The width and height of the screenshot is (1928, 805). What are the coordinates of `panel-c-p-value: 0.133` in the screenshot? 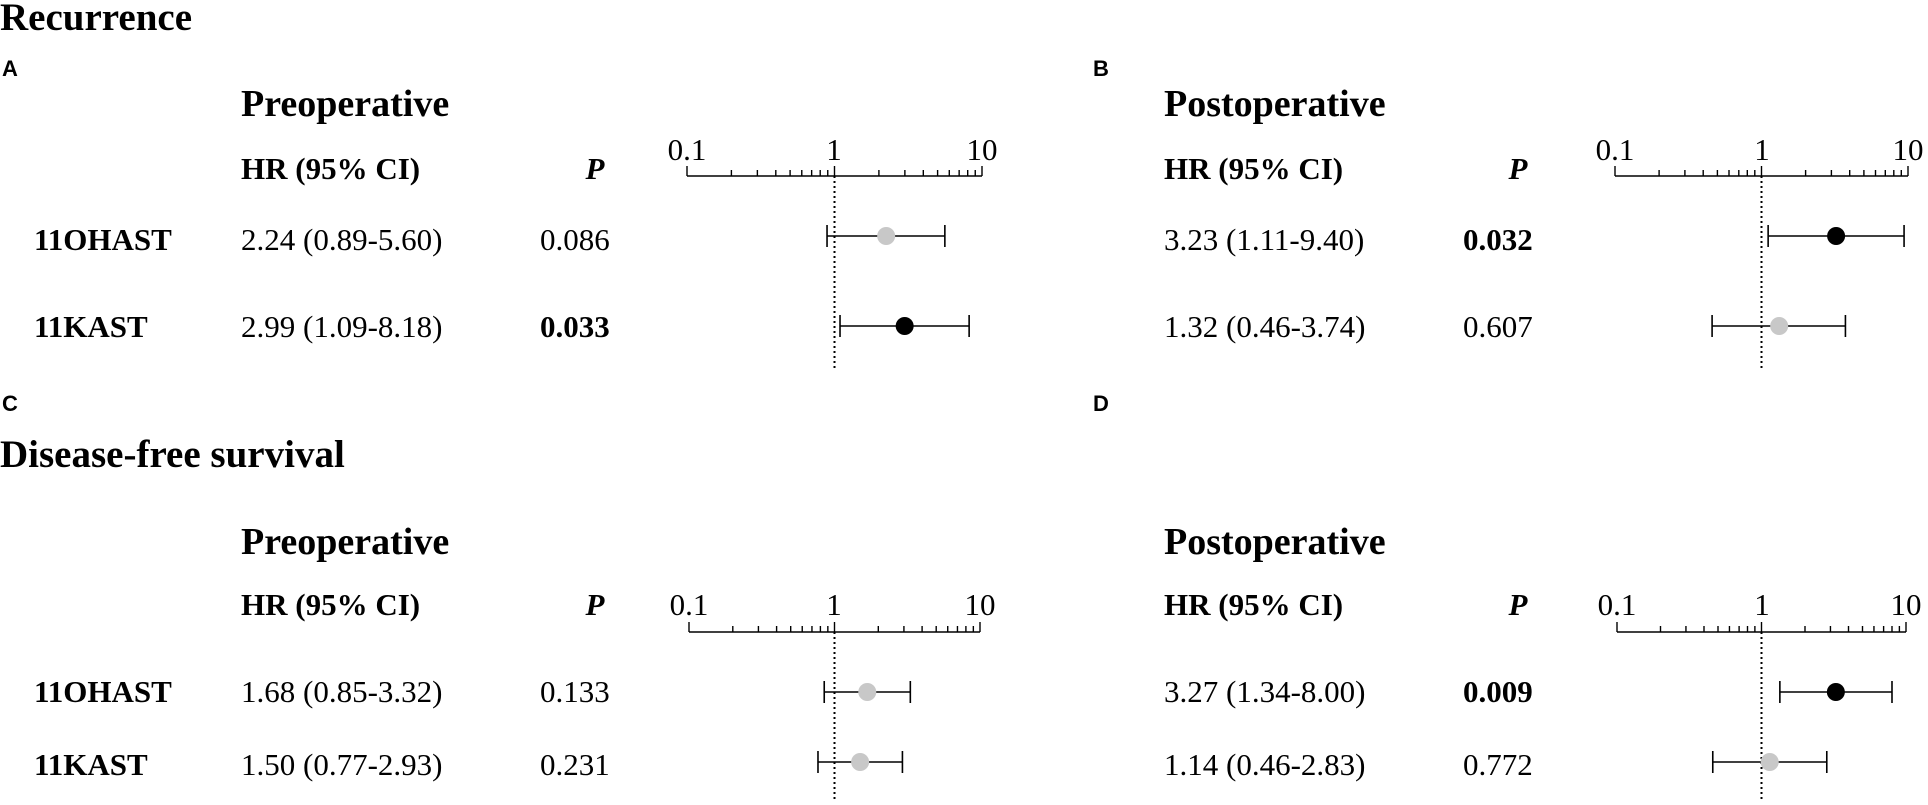 It's located at (575, 691).